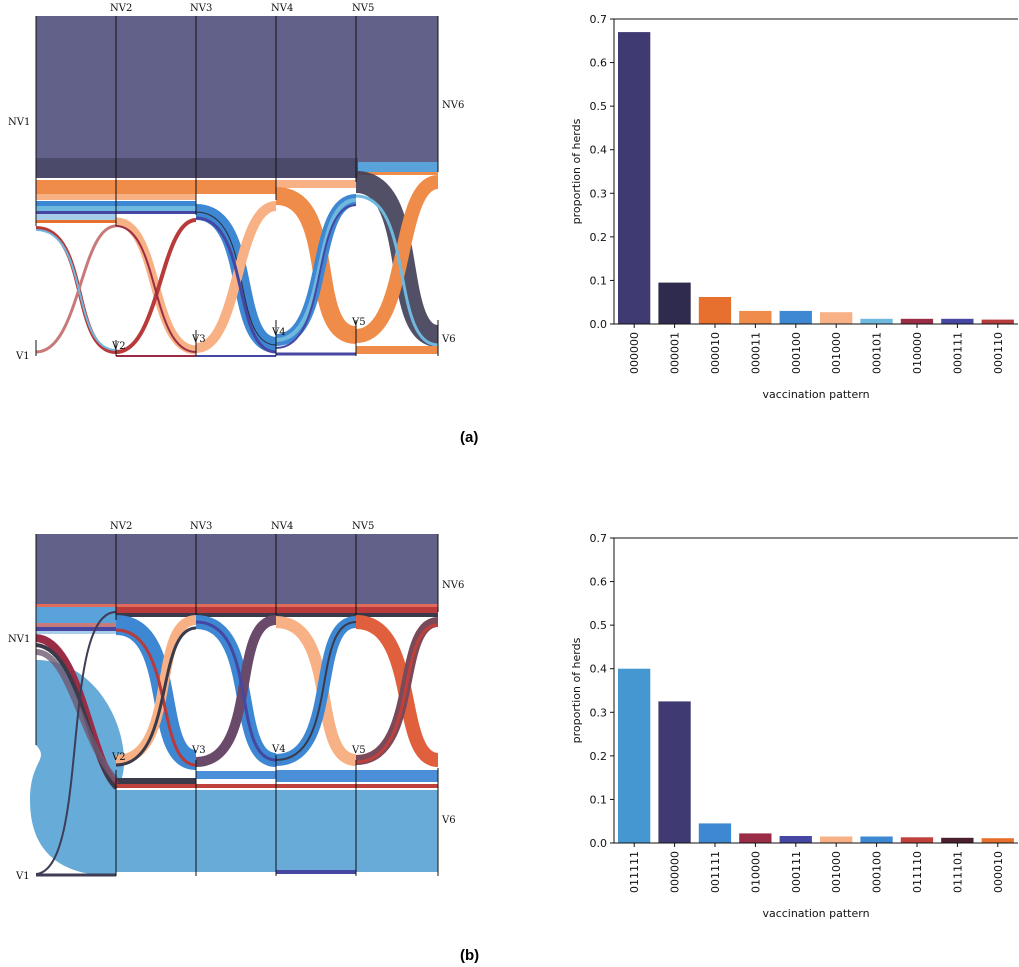 The height and width of the screenshot is (967, 1019). I want to click on sankey-b-bottom-node-6: V6, so click(448, 820).